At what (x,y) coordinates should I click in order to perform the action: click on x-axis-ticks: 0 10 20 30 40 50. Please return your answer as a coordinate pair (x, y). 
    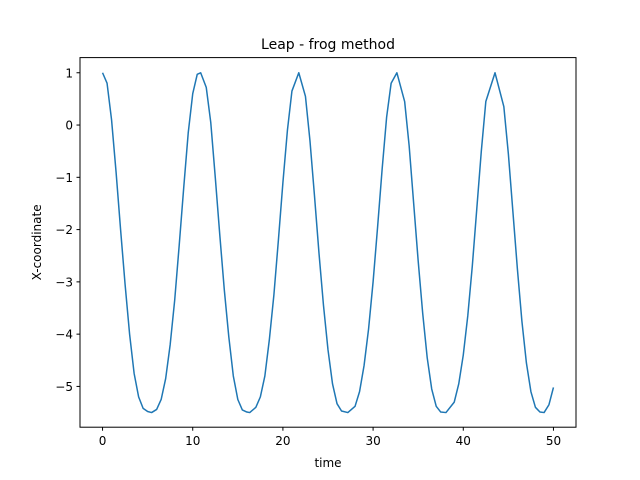
    Looking at the image, I should click on (330, 437).